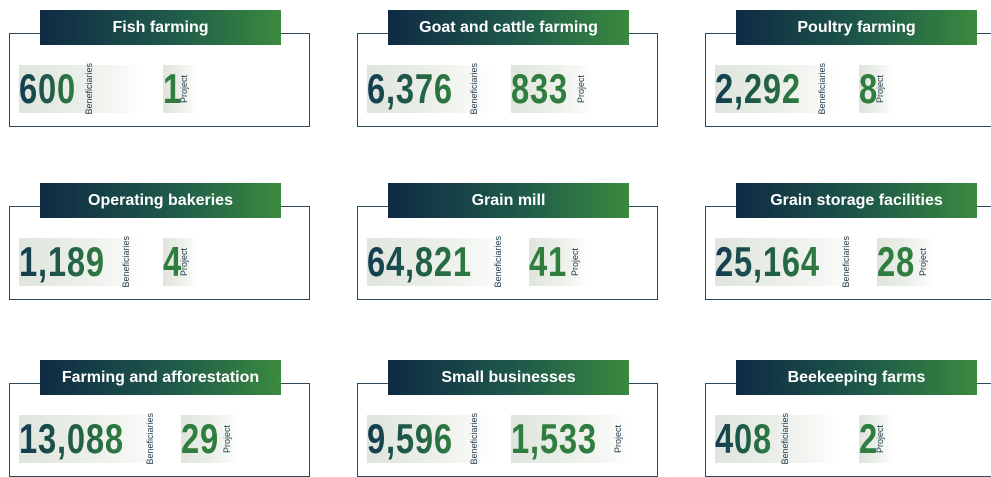  What do you see at coordinates (758, 88) in the screenshot?
I see `beneficiaries-count: 2,292` at bounding box center [758, 88].